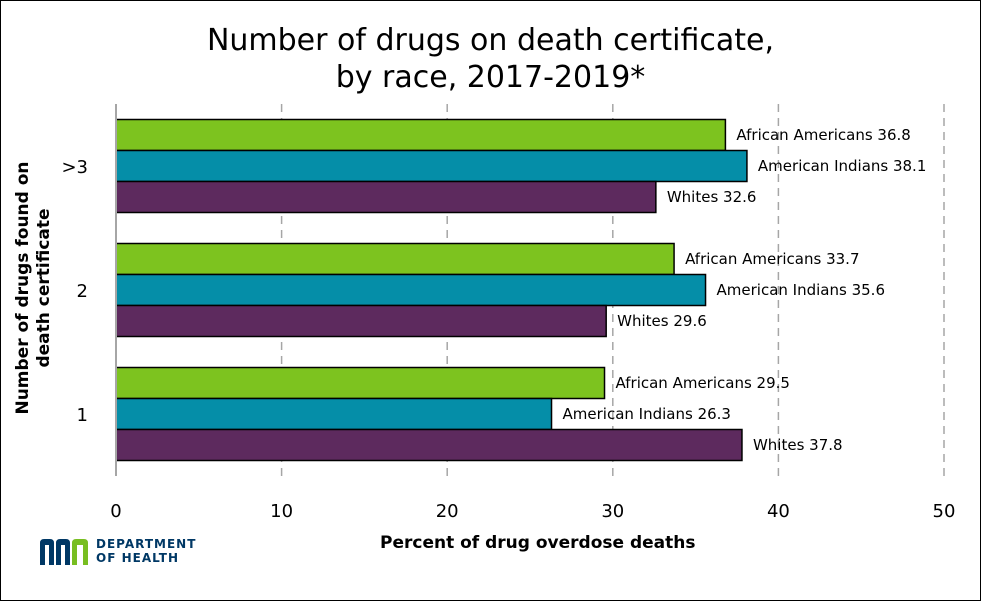  Describe the element at coordinates (712, 197) in the screenshot. I see `bar-data-label: Whites 32.6` at that location.